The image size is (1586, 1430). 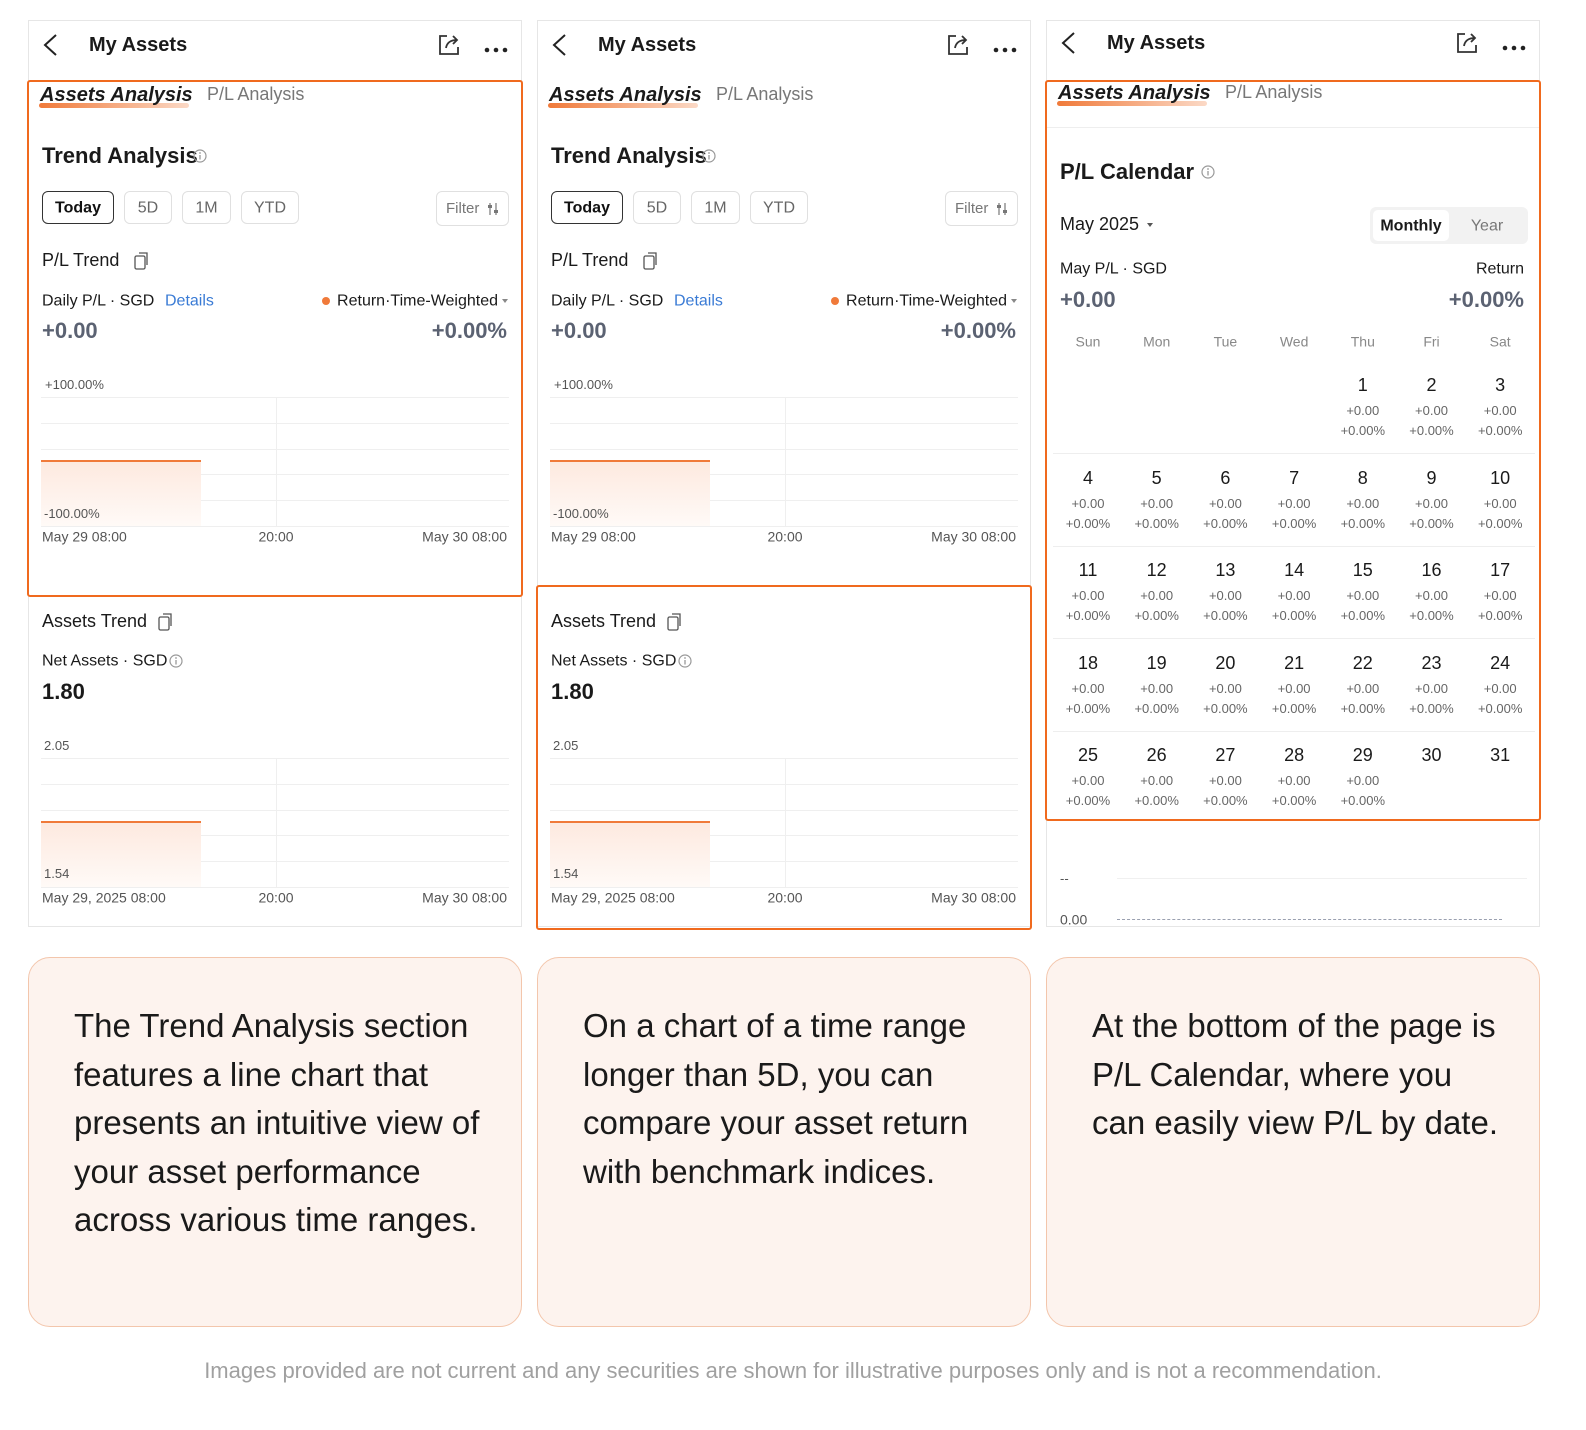 I want to click on day-number: 4, so click(x=1088, y=477).